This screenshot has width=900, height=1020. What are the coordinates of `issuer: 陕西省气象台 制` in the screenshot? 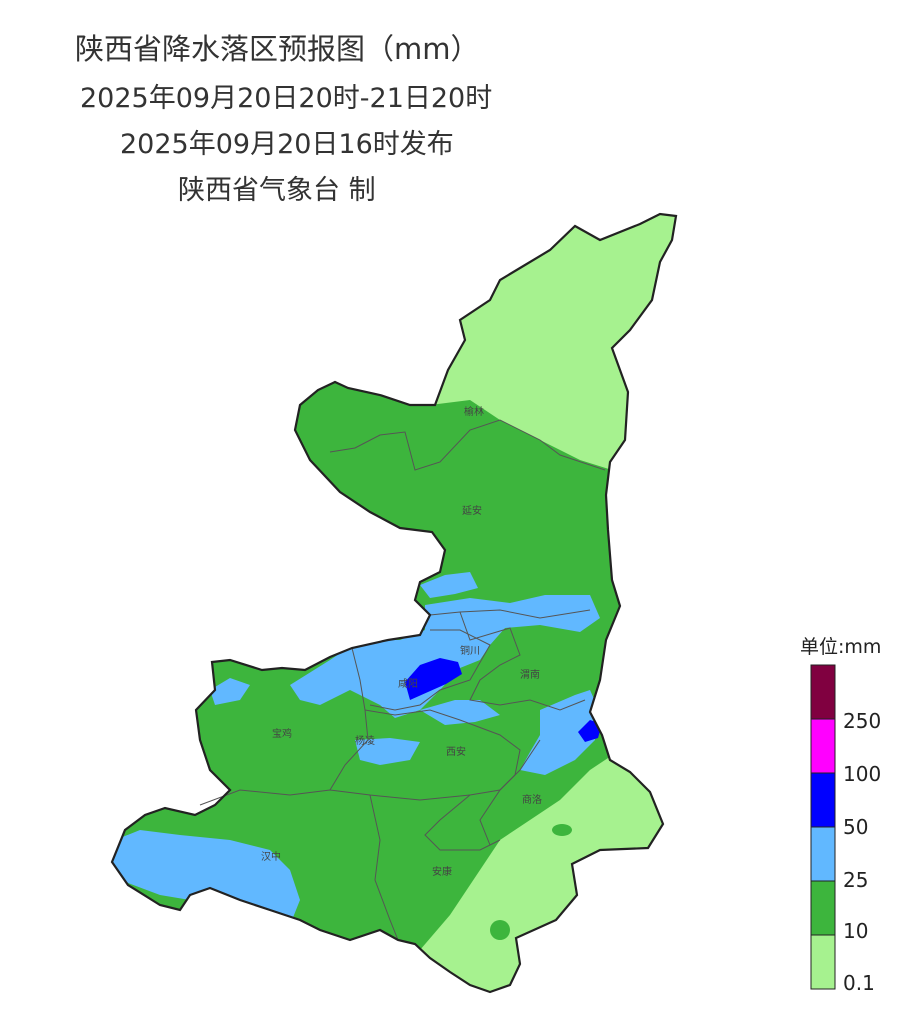 It's located at (277, 190).